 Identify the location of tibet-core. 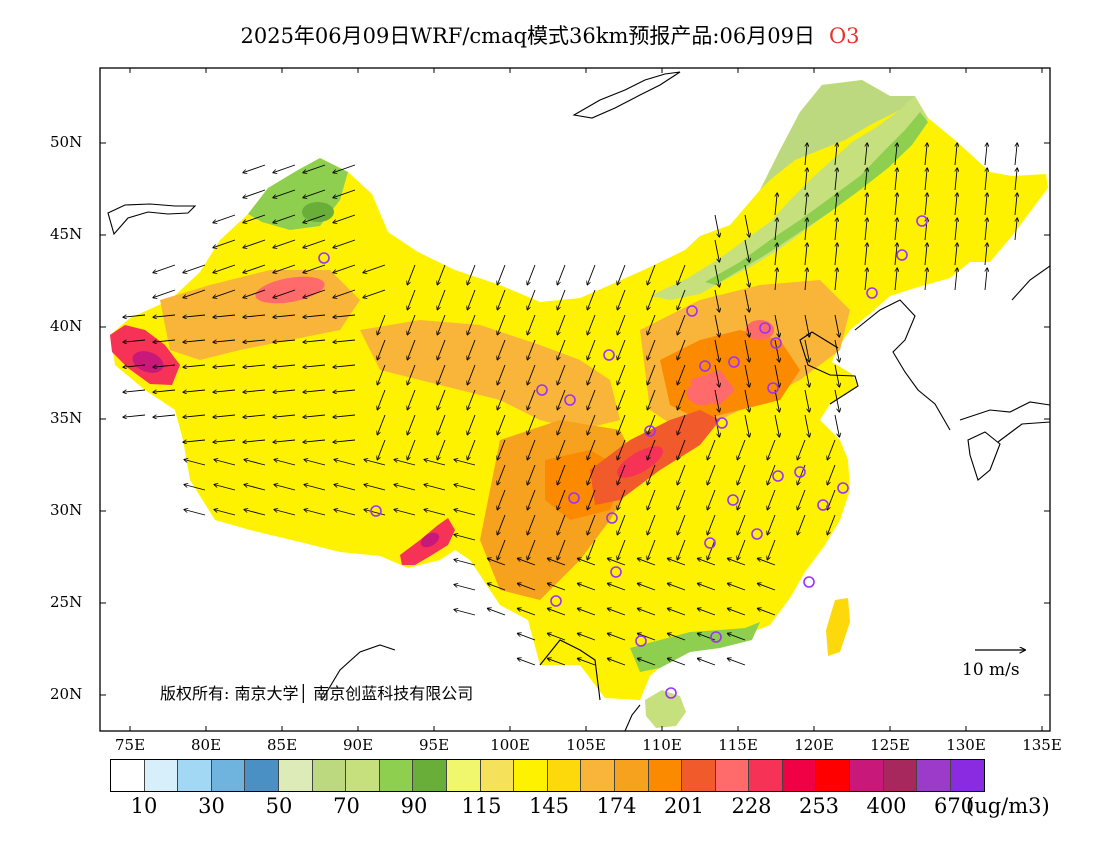
(430, 540).